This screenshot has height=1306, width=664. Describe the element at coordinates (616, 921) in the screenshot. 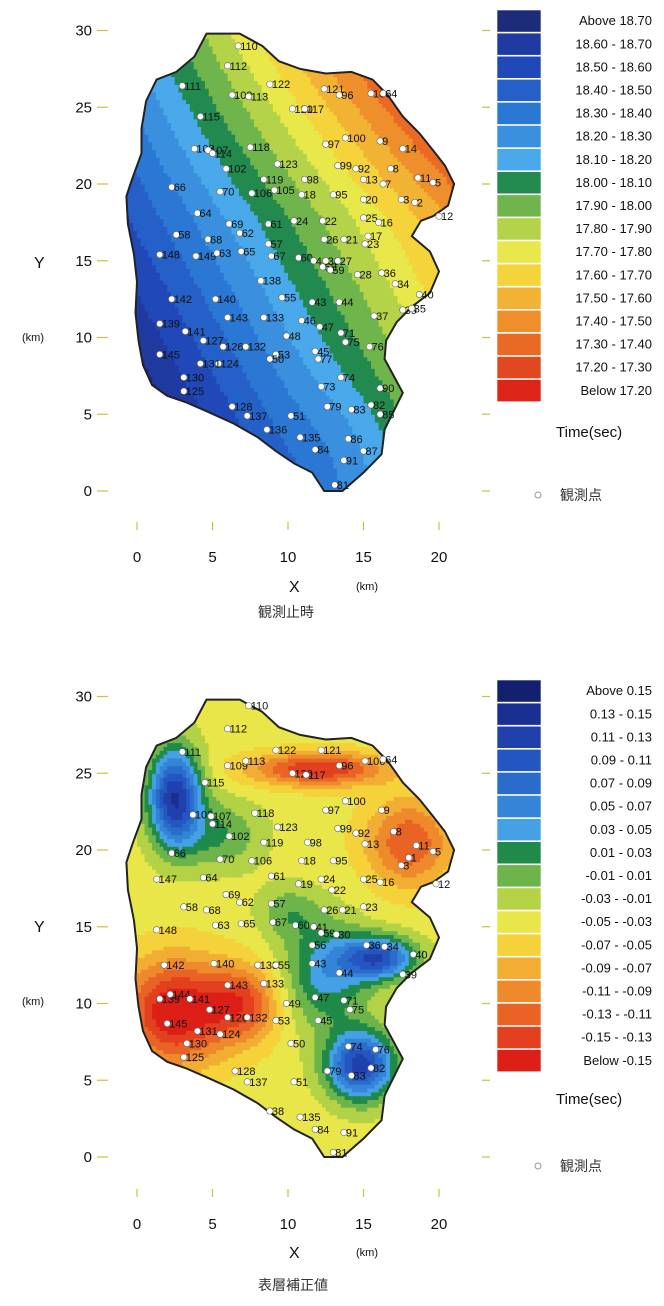

I see `legend-item-label: -0.05 - -0.03` at that location.